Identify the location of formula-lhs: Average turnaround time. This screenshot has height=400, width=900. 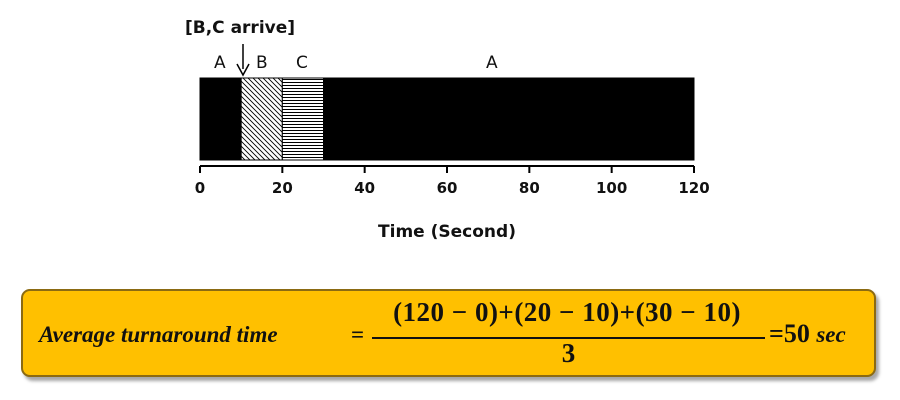
(158, 334).